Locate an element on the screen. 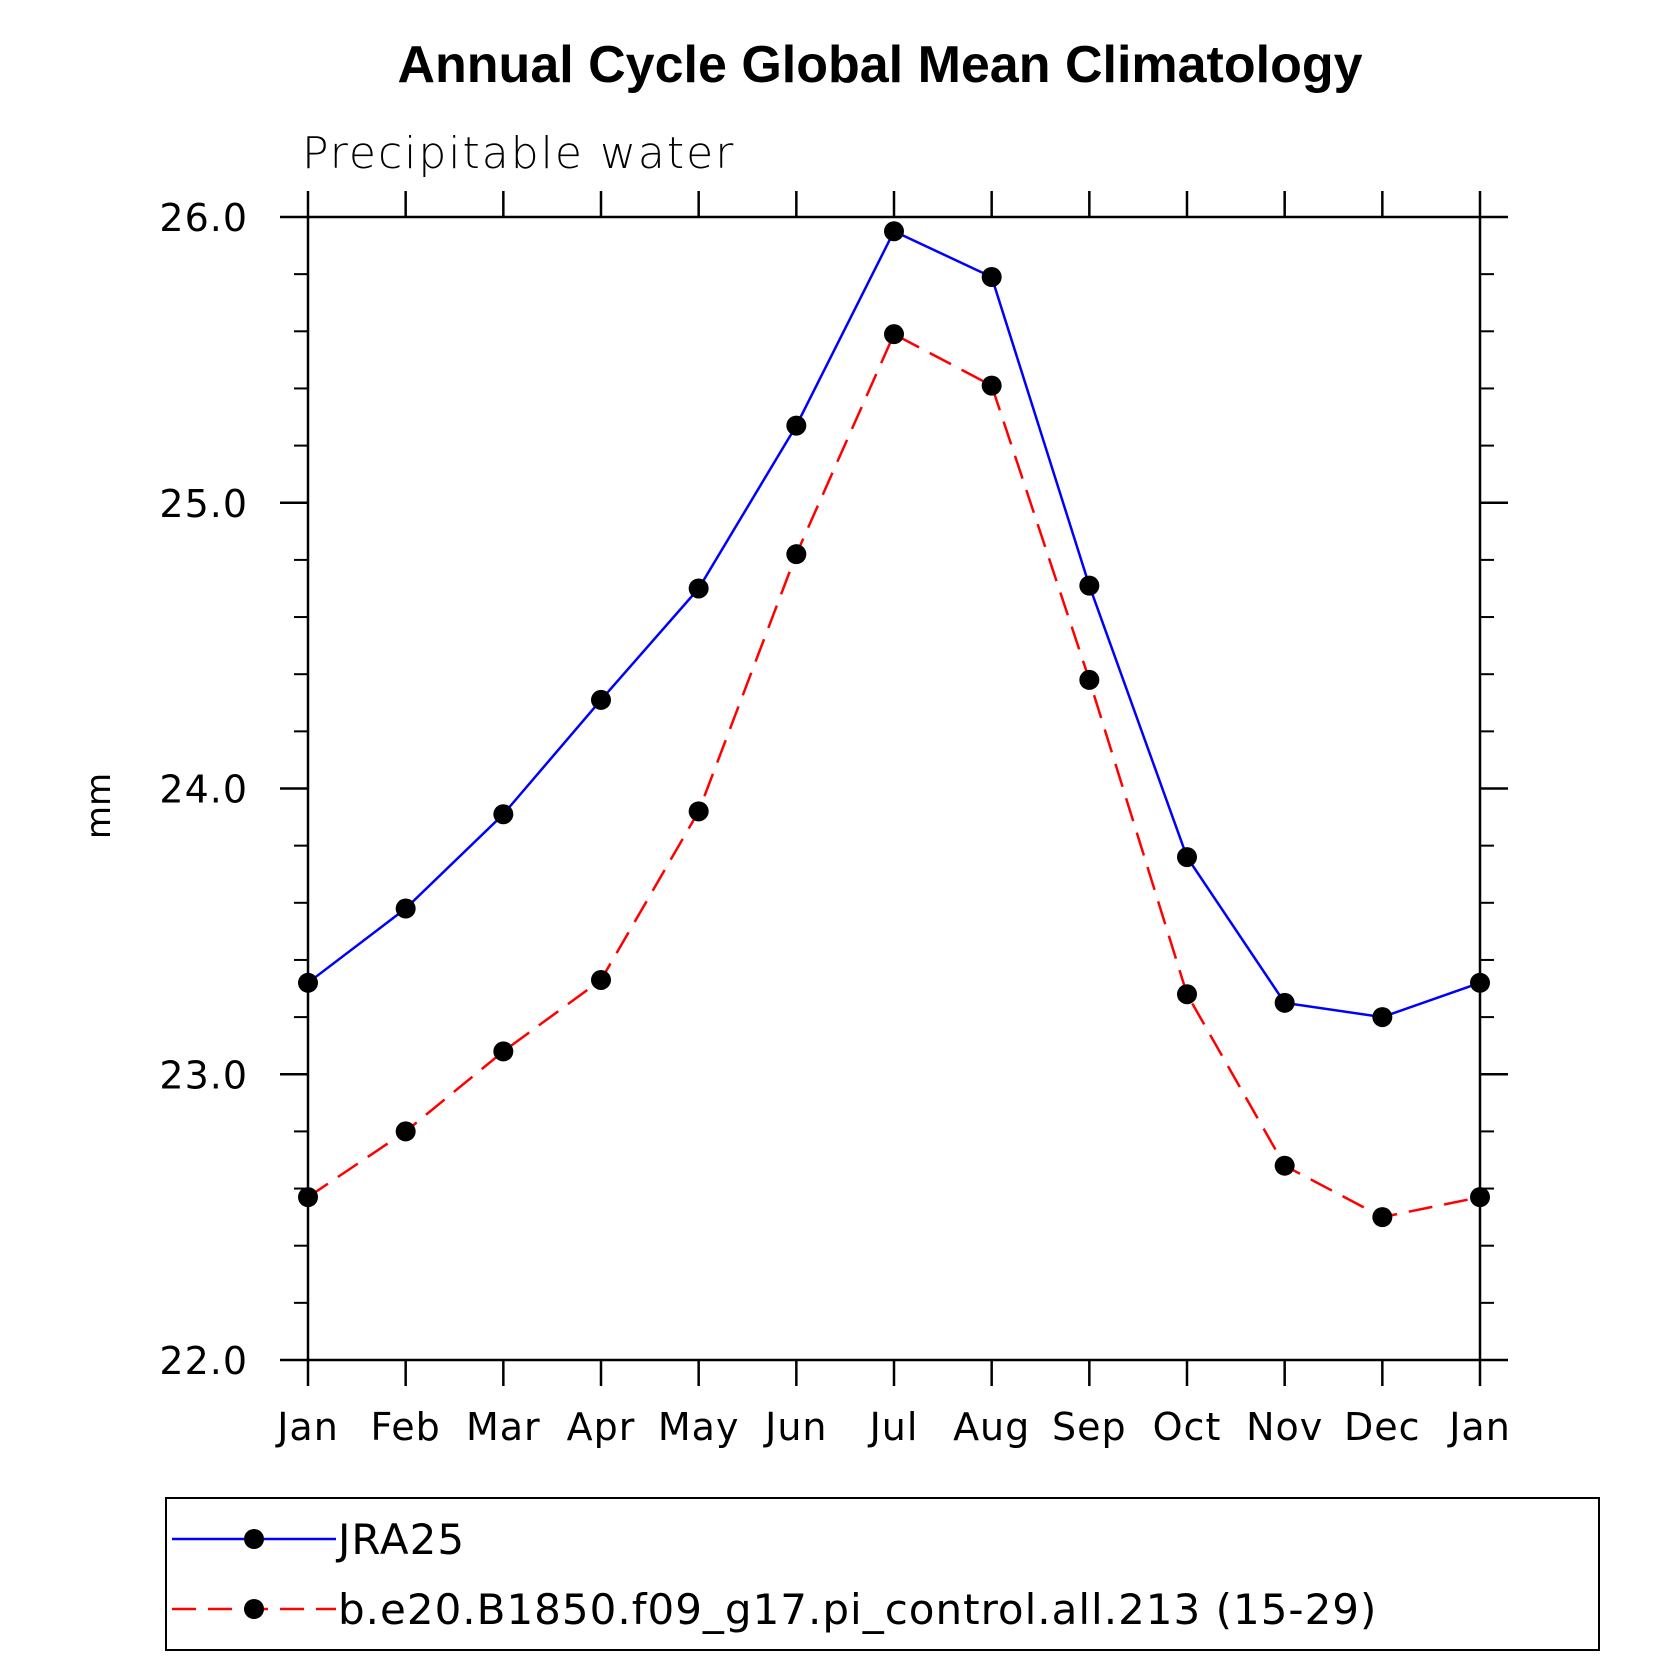  y-tick-label: 25.0 is located at coordinates (203, 504).